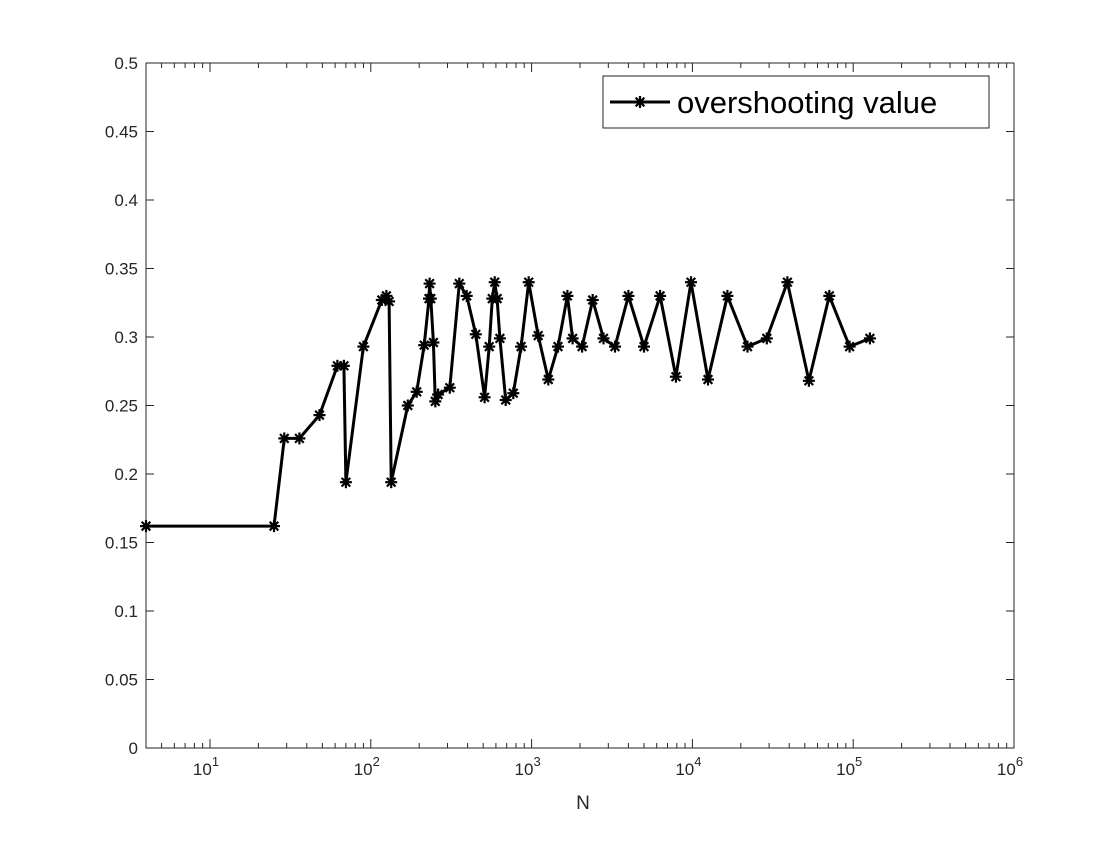  I want to click on legend: overshooting value, so click(796, 102).